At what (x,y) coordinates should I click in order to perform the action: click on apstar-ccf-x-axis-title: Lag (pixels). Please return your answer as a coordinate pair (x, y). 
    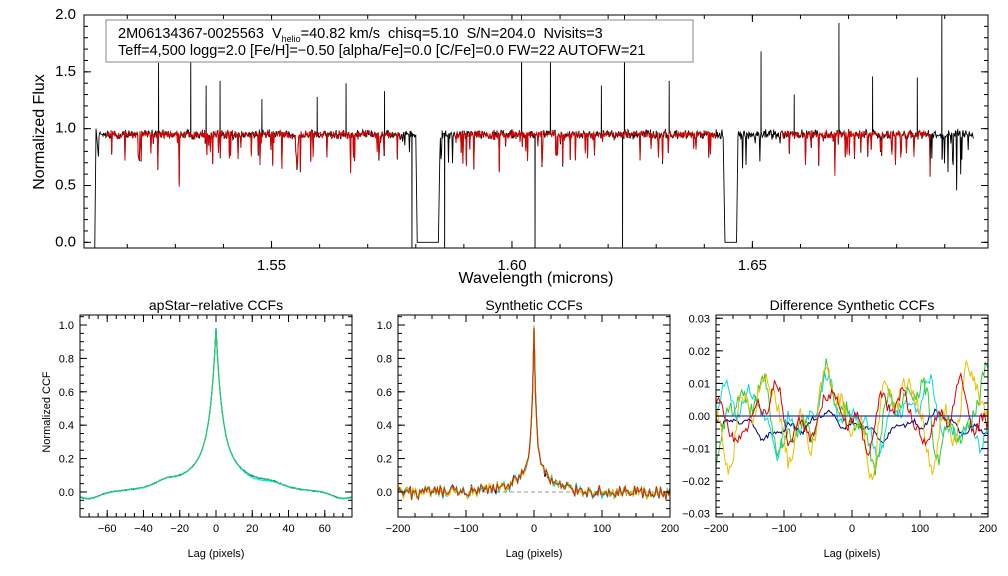
    Looking at the image, I should click on (216, 554).